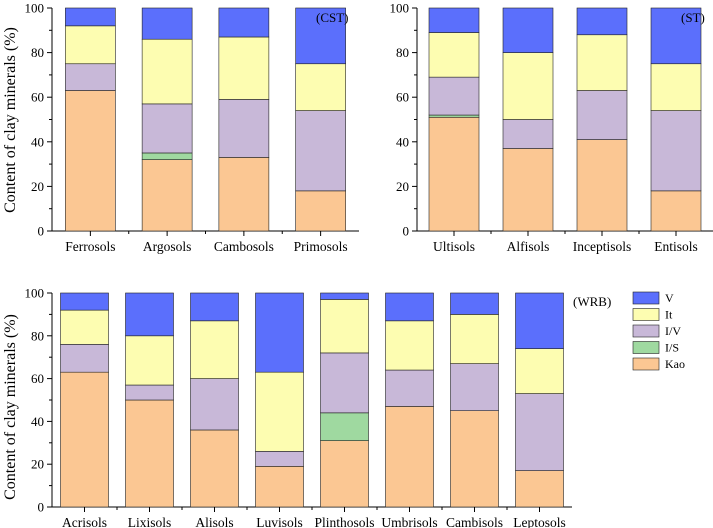 This screenshot has height=528, width=713. What do you see at coordinates (244, 194) in the screenshot?
I see `panel-0-bar-cambosols-kao` at bounding box center [244, 194].